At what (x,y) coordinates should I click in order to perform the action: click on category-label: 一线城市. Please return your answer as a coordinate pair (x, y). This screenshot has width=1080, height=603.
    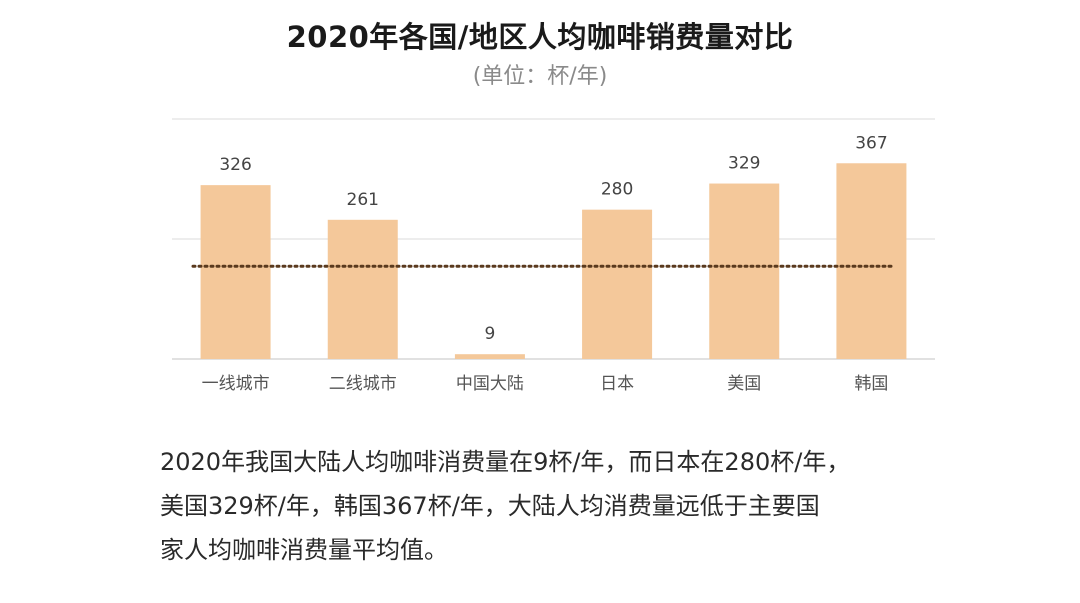
    Looking at the image, I should click on (236, 384).